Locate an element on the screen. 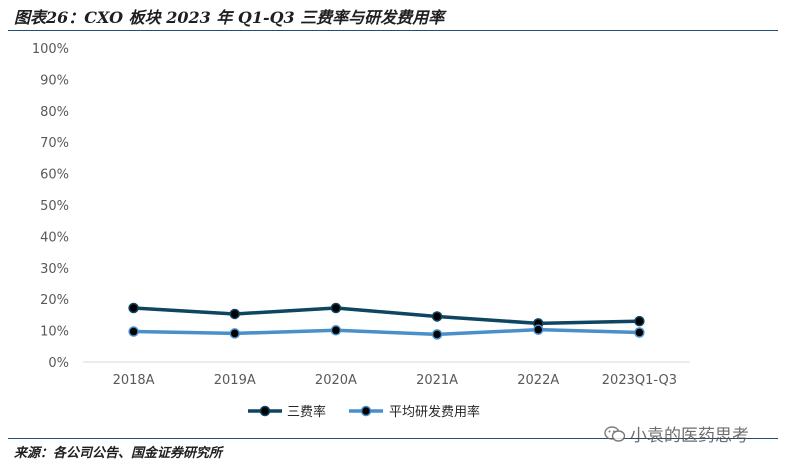 The width and height of the screenshot is (793, 466). x-tick-label: 2018A is located at coordinates (134, 380).